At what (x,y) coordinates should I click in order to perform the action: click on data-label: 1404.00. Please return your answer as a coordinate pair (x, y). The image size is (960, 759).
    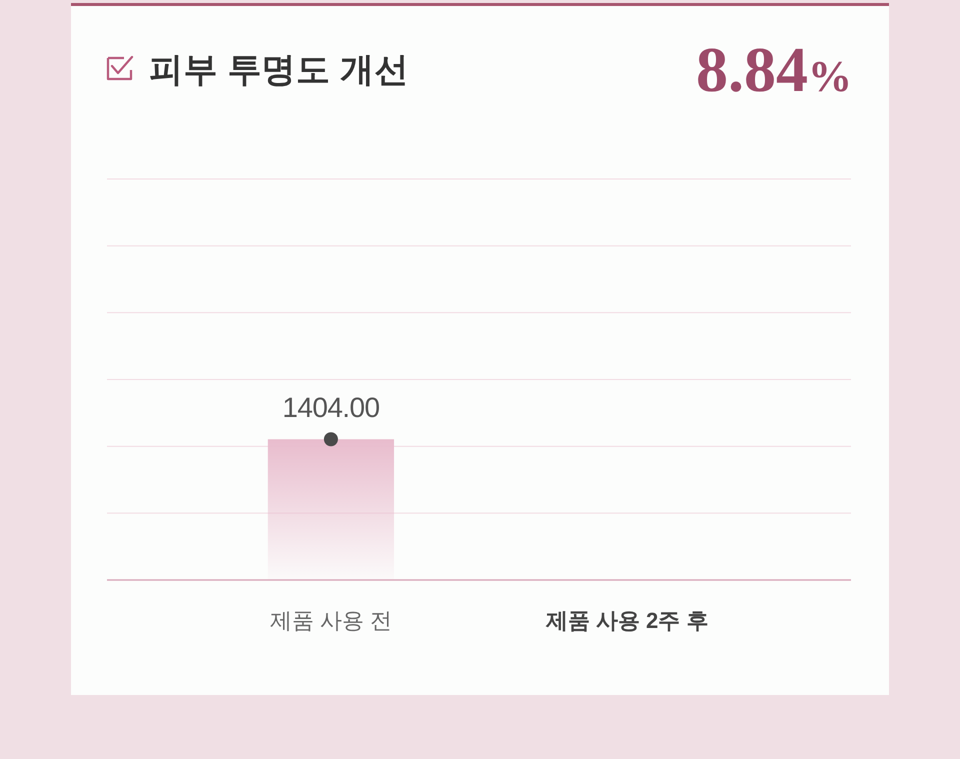
    Looking at the image, I should click on (331, 408).